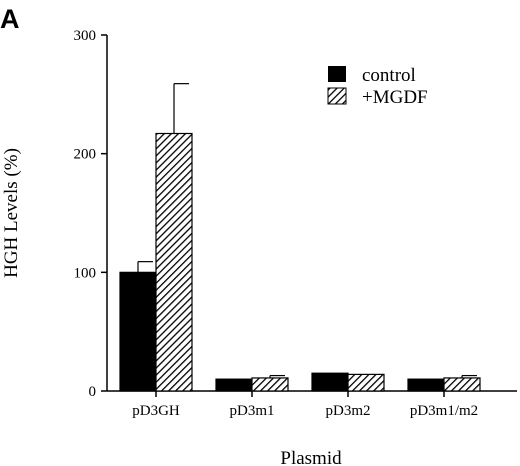 This screenshot has height=466, width=520. I want to click on y-tick-label: 100, so click(85, 273).